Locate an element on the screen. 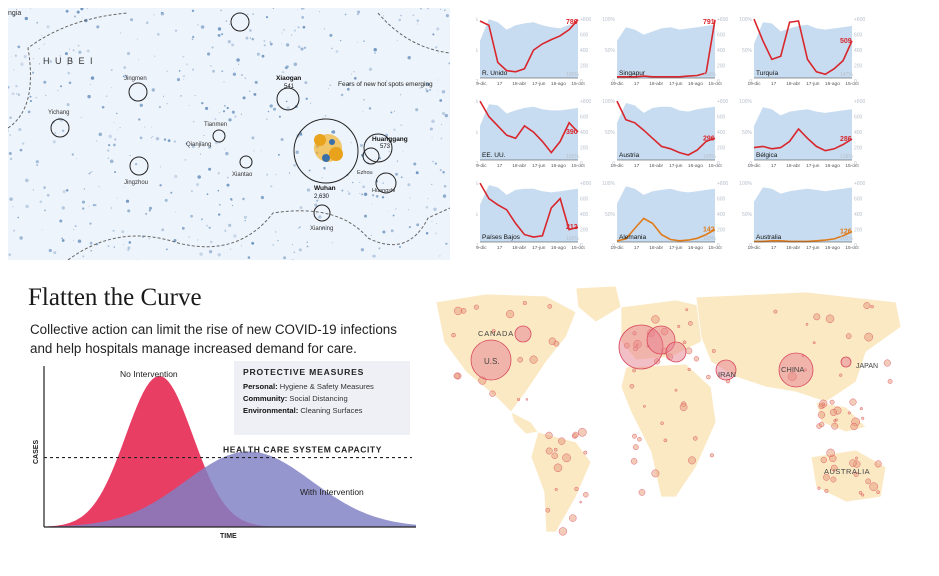 The image size is (939, 576). country-label: Alemania is located at coordinates (632, 237).